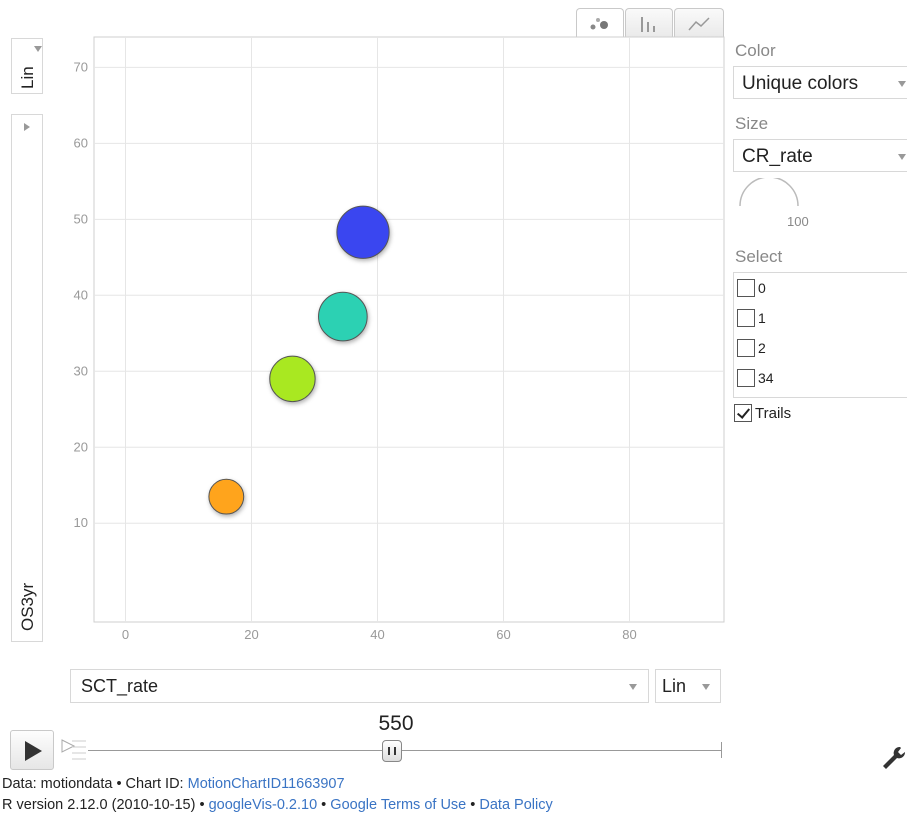 Image resolution: width=907 pixels, height=818 pixels. What do you see at coordinates (125, 634) in the screenshot?
I see `x-tick-label: 0` at bounding box center [125, 634].